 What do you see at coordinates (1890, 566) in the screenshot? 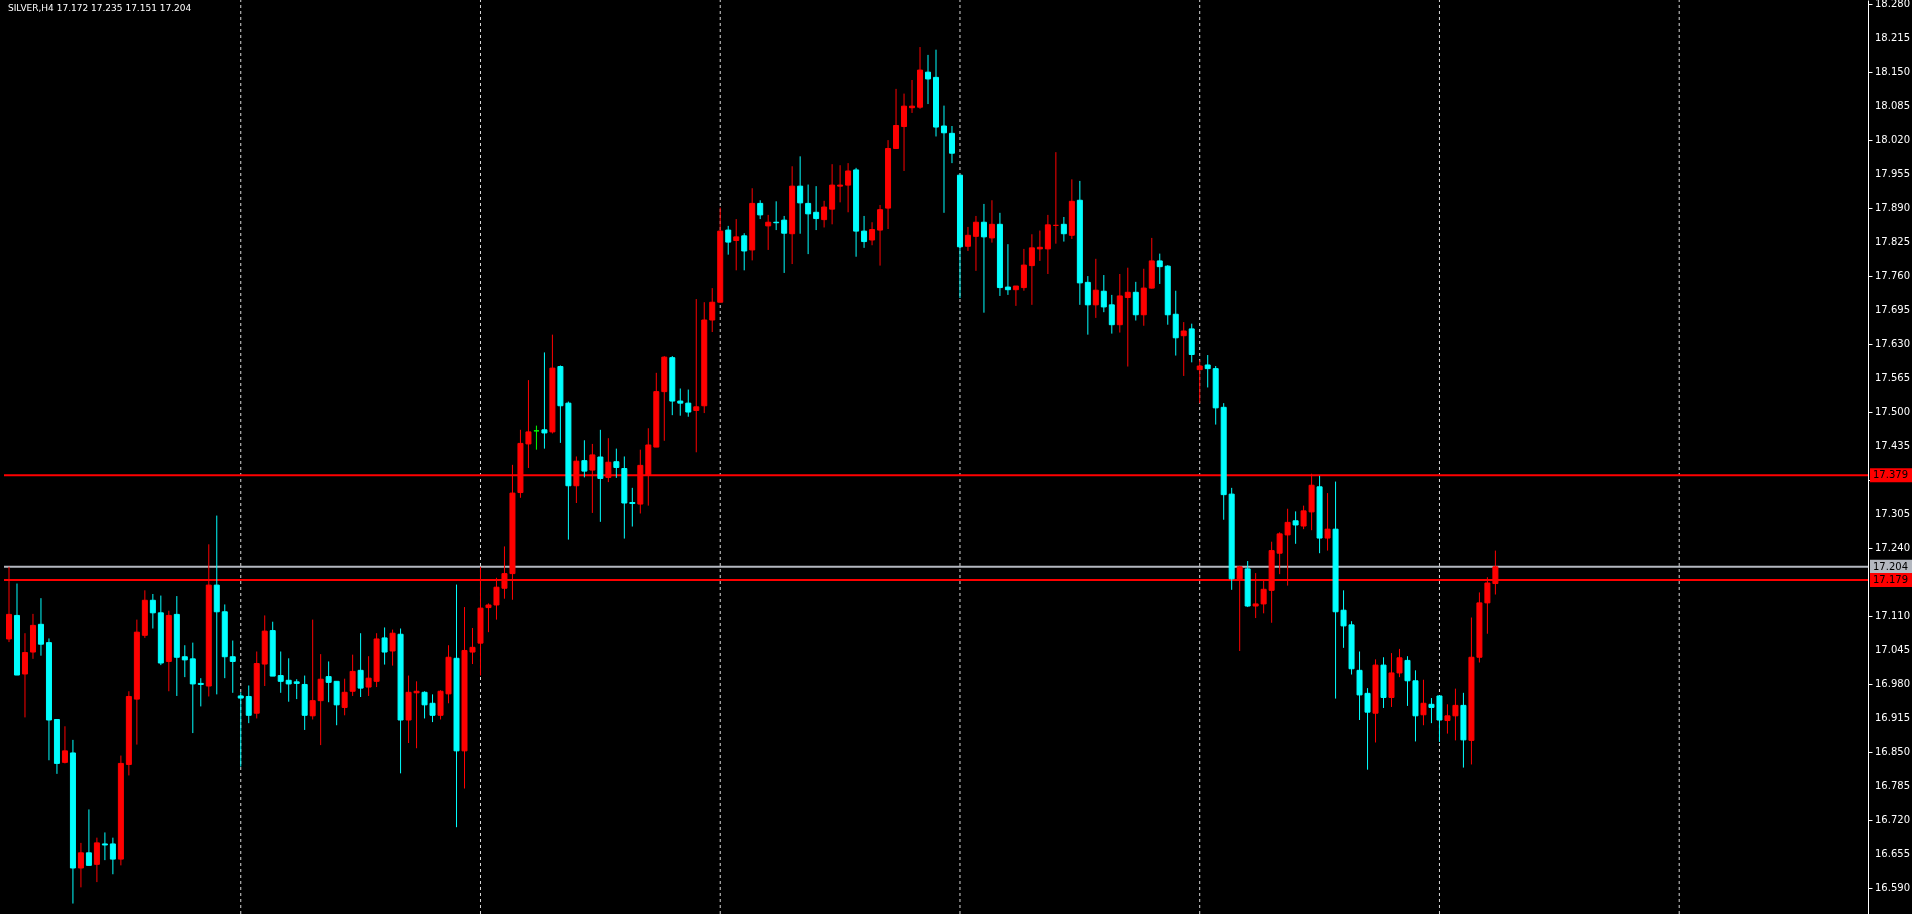
I see `ref-line-label: 17.204` at bounding box center [1890, 566].